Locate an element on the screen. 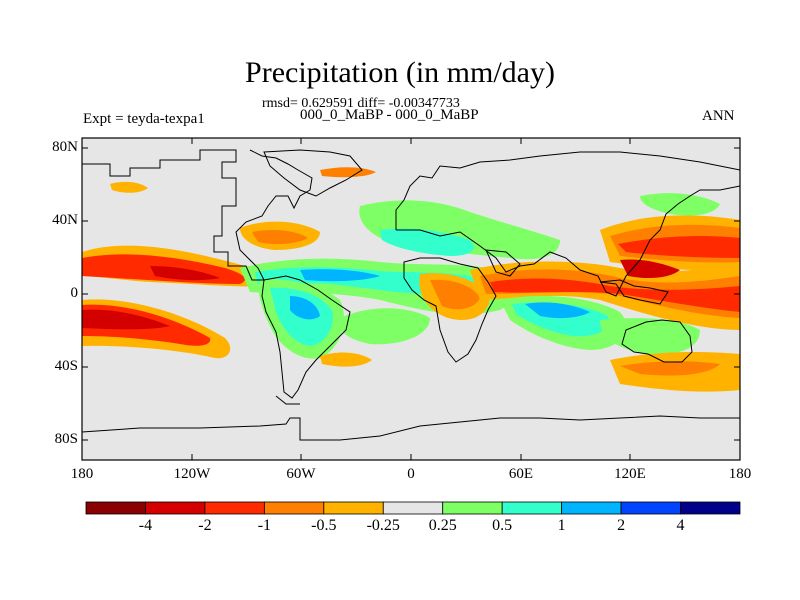  anomaly-asia-wet2 is located at coordinates (427, 242).